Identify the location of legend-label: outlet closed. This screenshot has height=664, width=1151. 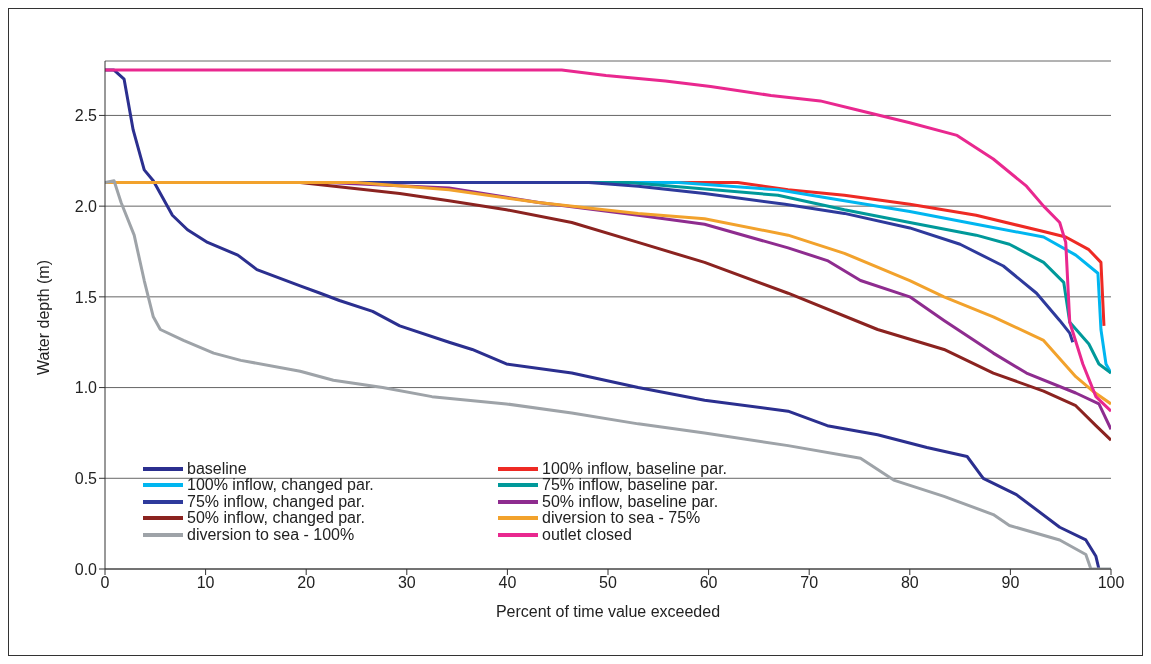
(587, 534).